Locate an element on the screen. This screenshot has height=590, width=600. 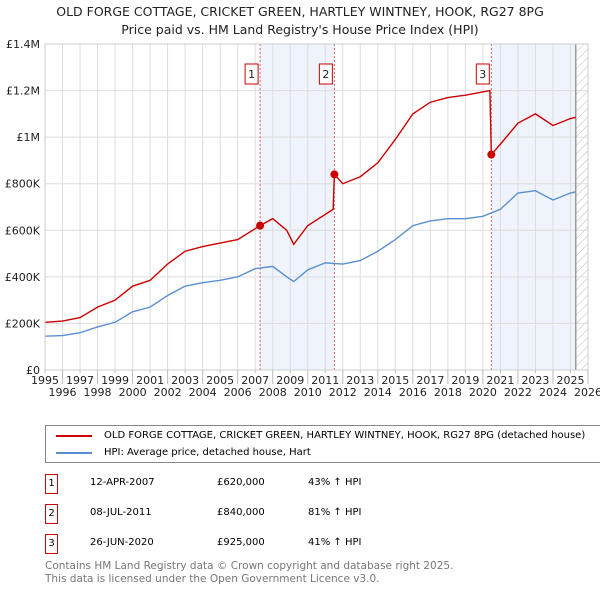
y-tick-label: £400K is located at coordinates (23, 277).